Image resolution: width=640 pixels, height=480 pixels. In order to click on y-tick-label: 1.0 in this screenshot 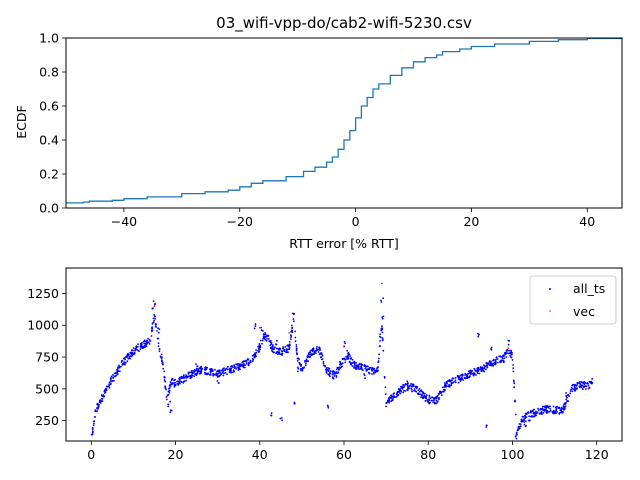, I will do `click(49, 38)`.